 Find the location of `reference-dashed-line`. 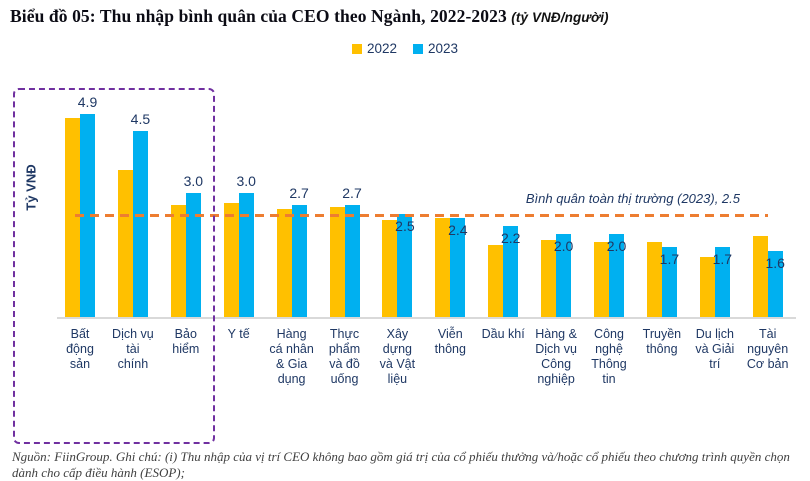

reference-dashed-line is located at coordinates (421, 215).